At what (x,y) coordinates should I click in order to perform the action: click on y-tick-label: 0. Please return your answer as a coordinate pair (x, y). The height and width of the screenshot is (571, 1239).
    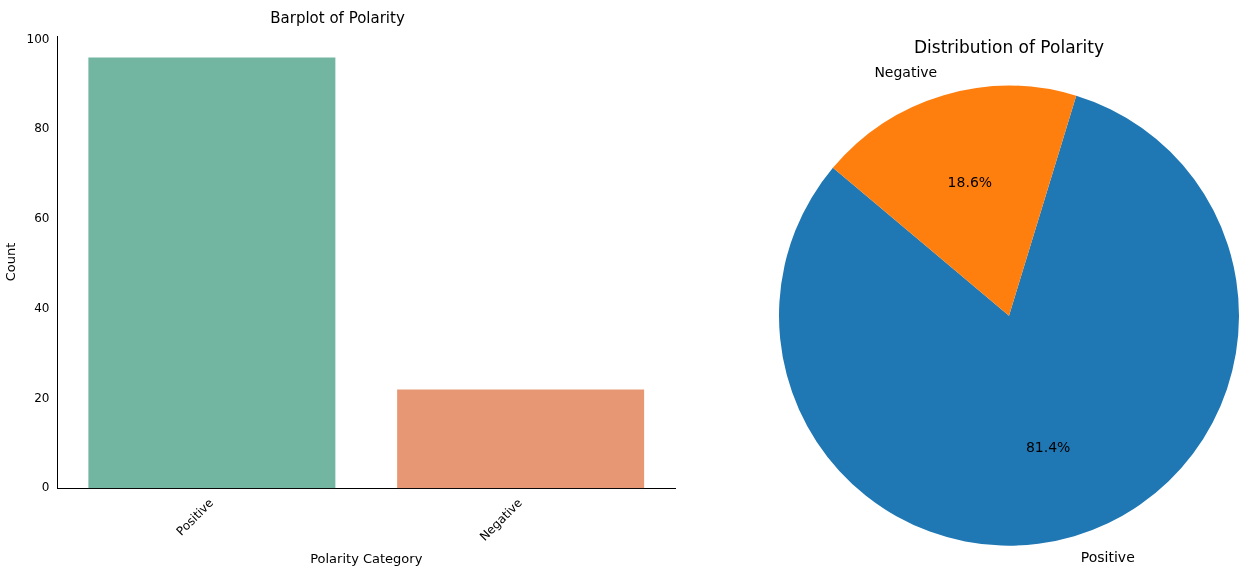
    Looking at the image, I should click on (45, 487).